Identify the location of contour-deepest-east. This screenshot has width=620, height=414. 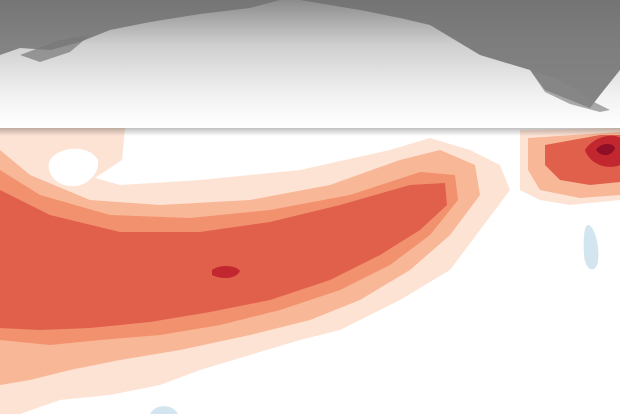
(605, 150).